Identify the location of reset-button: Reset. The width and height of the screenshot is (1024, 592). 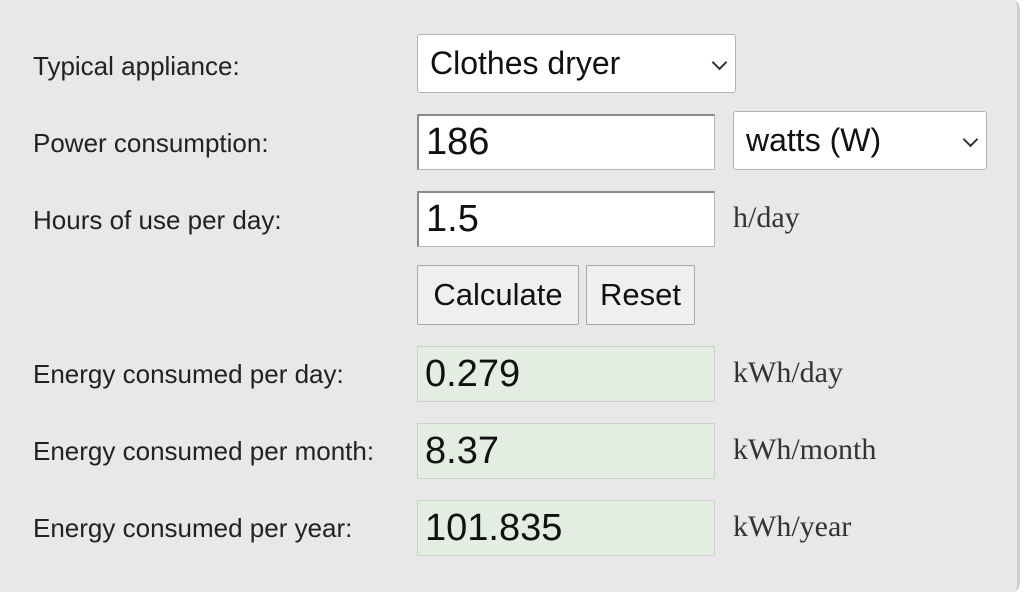
(640, 295).